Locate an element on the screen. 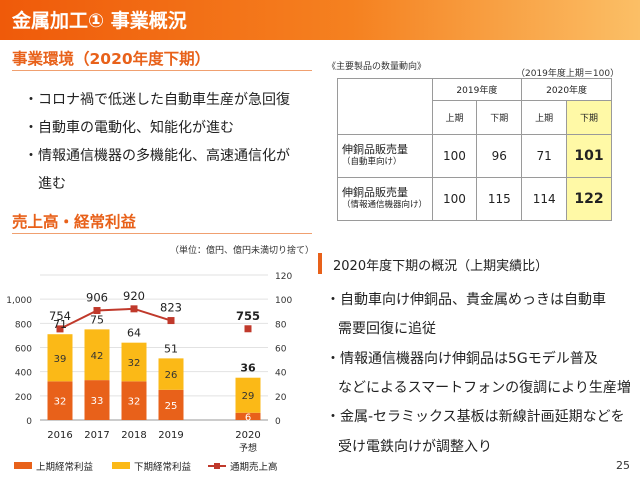 The height and width of the screenshot is (480, 640). table-cell: 115 is located at coordinates (499, 199).